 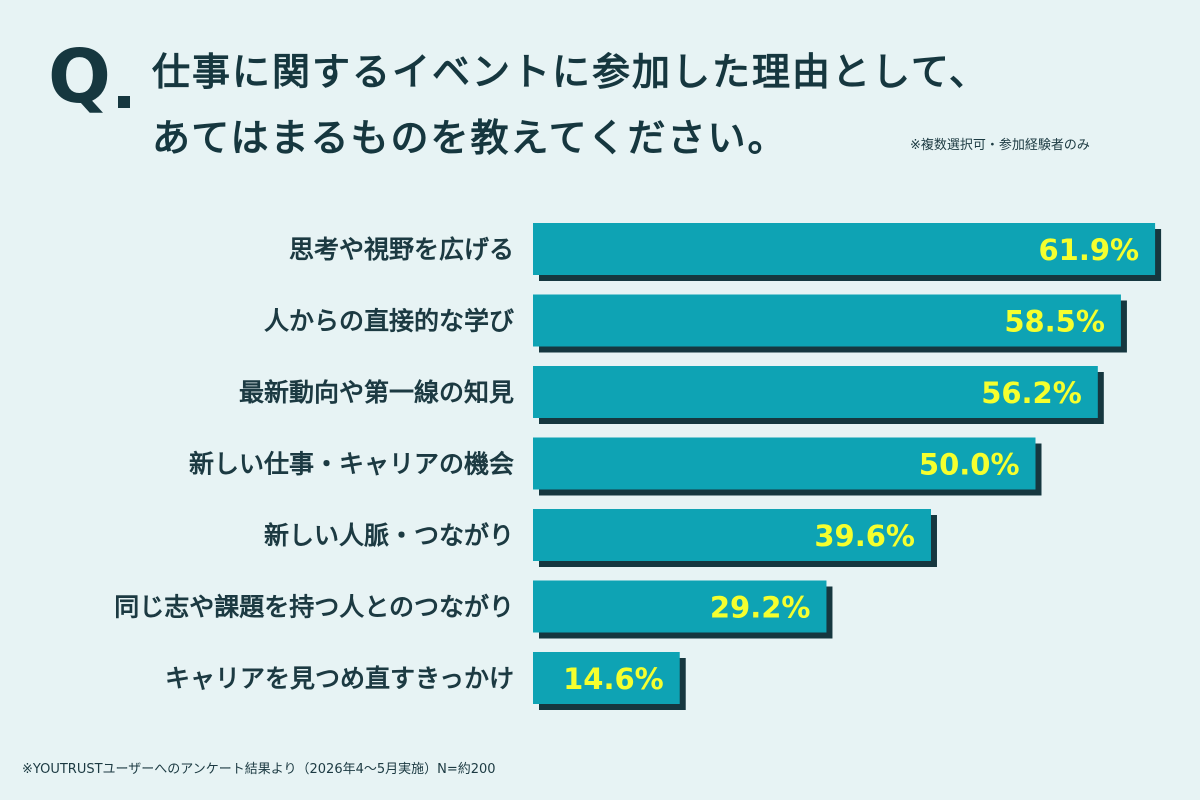 What do you see at coordinates (1054, 322) in the screenshot?
I see `value-label: 58.5%` at bounding box center [1054, 322].